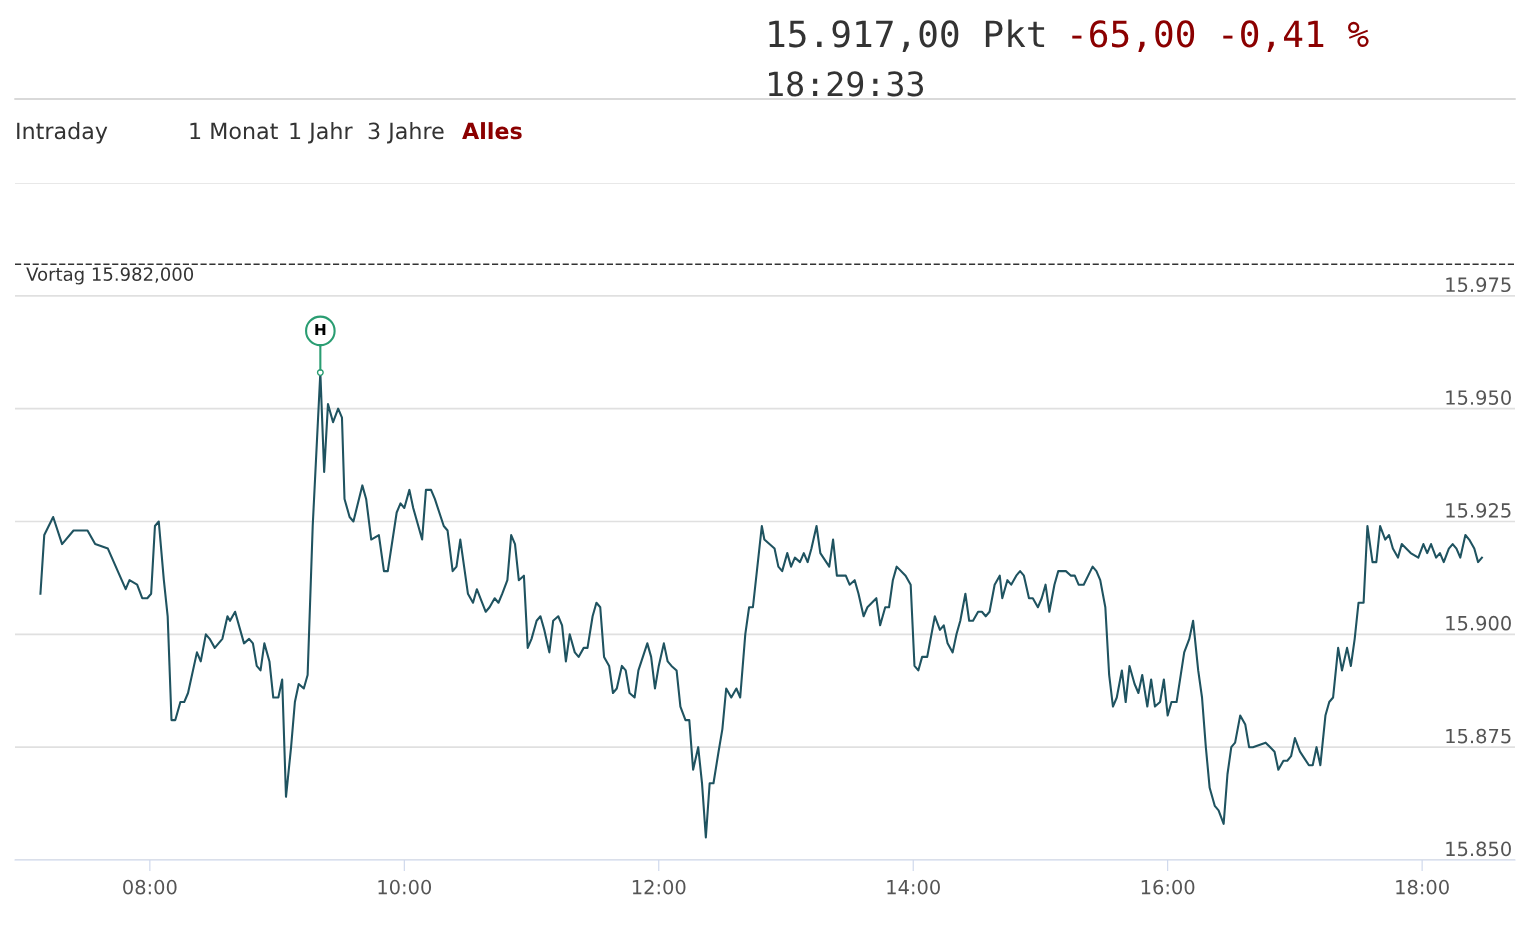 Image resolution: width=1536 pixels, height=928 pixels. What do you see at coordinates (1478, 285) in the screenshot?
I see `y-tick-label: 15.975` at bounding box center [1478, 285].